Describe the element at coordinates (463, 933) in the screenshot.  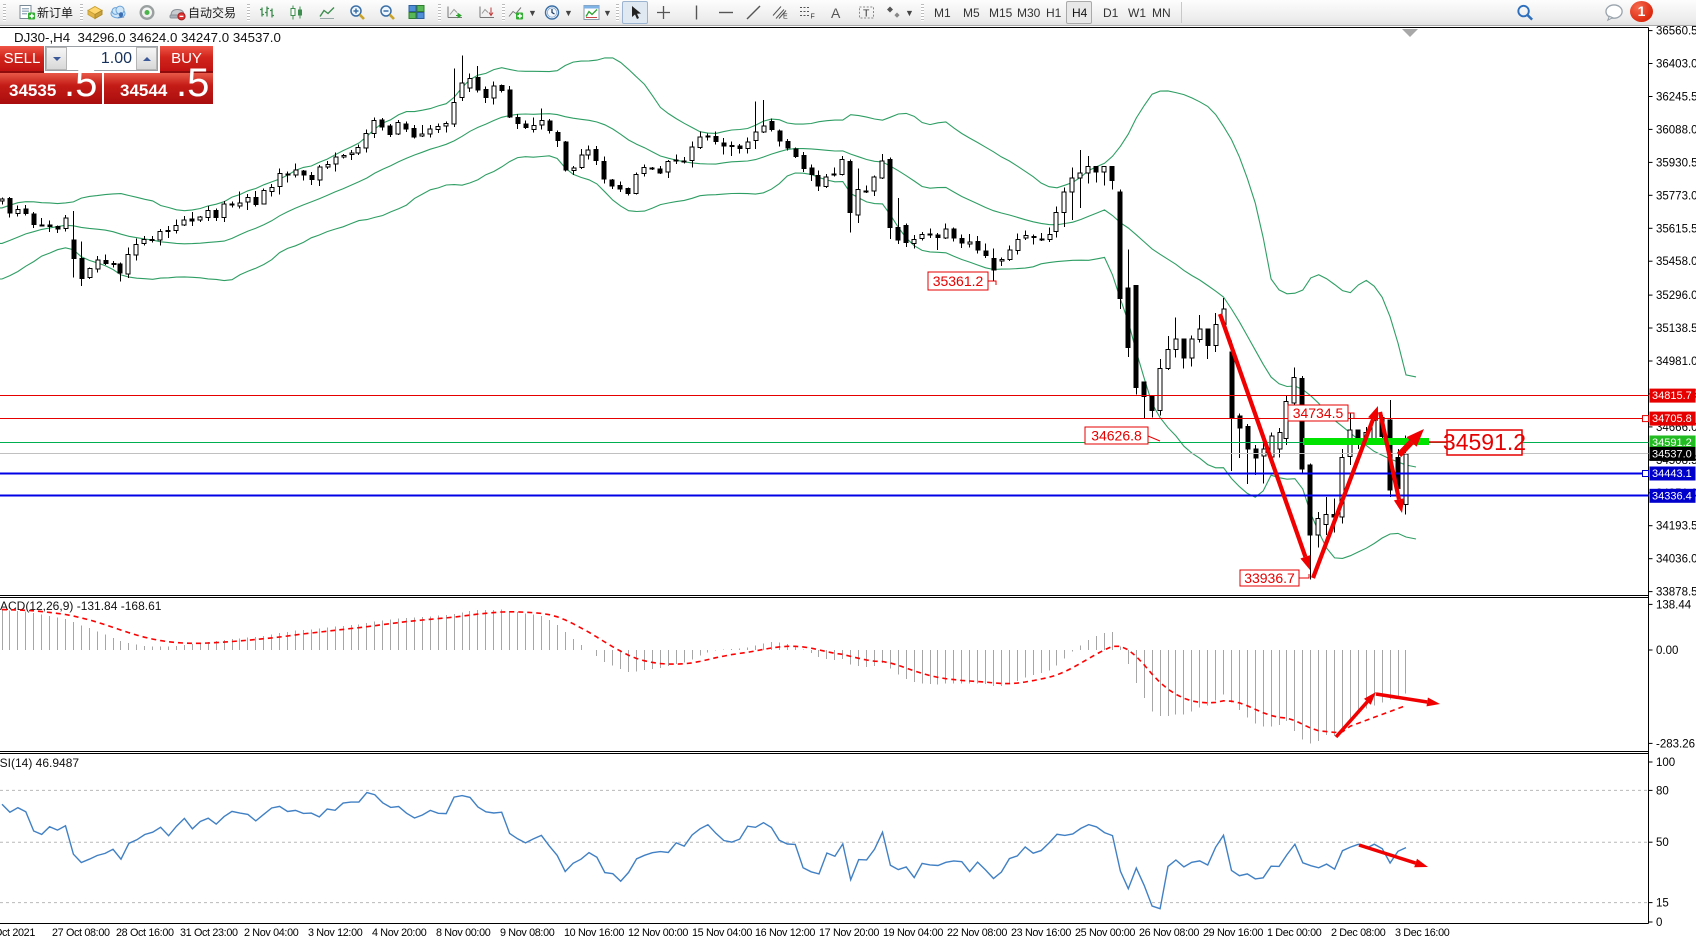
I see `svg-text: 8 Nov 00:00` at that location.